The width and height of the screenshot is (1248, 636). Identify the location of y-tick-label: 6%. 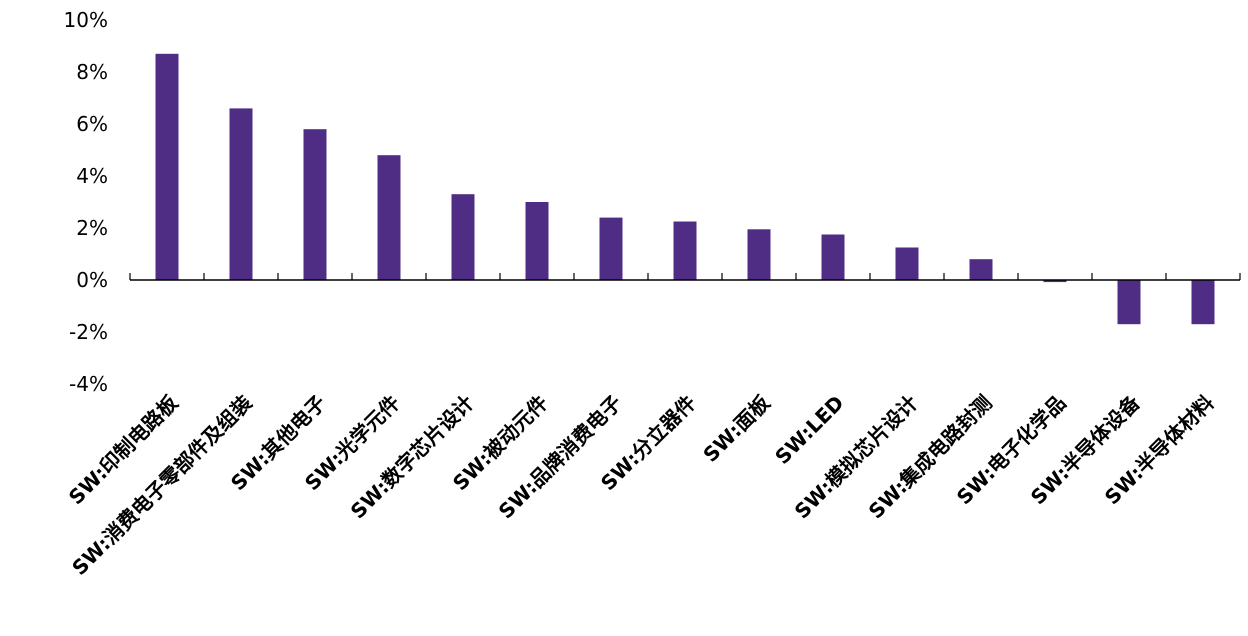
(92, 124).